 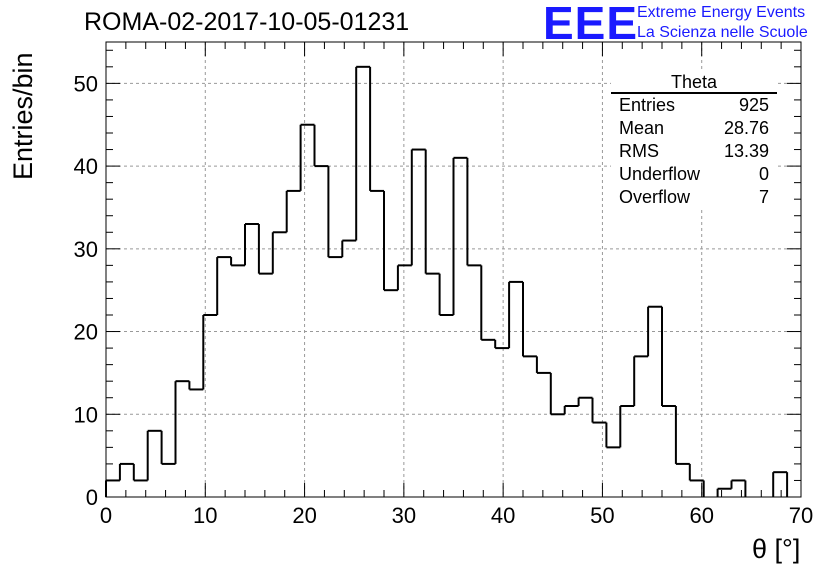 What do you see at coordinates (86, 166) in the screenshot?
I see `y-tick-label: 40` at bounding box center [86, 166].